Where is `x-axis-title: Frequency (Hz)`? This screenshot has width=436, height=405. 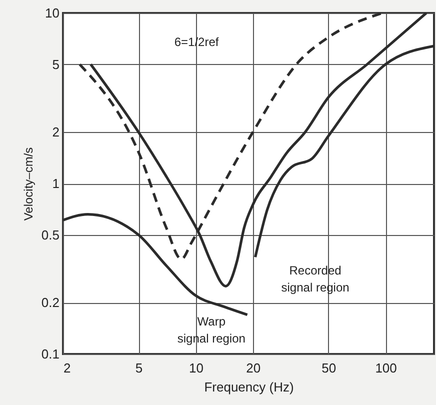 x-axis-title: Frequency (Hz) is located at coordinates (249, 387).